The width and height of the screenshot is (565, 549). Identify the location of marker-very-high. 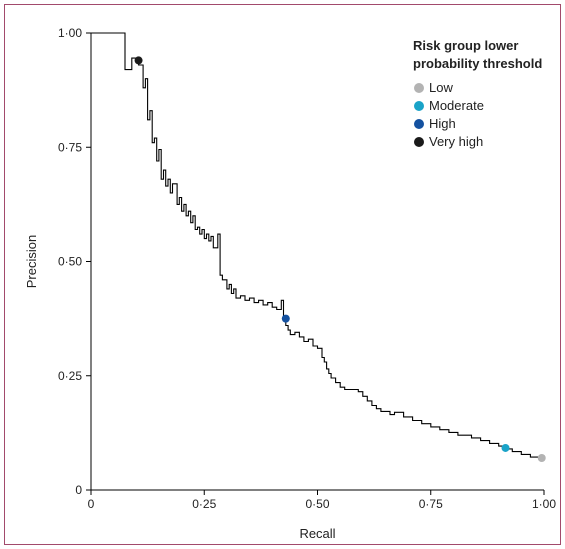
(138, 60).